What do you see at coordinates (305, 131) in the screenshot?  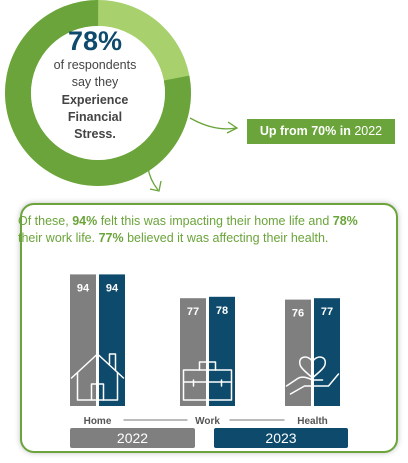 I see `callout-bold-text: Up from 70% in` at bounding box center [305, 131].